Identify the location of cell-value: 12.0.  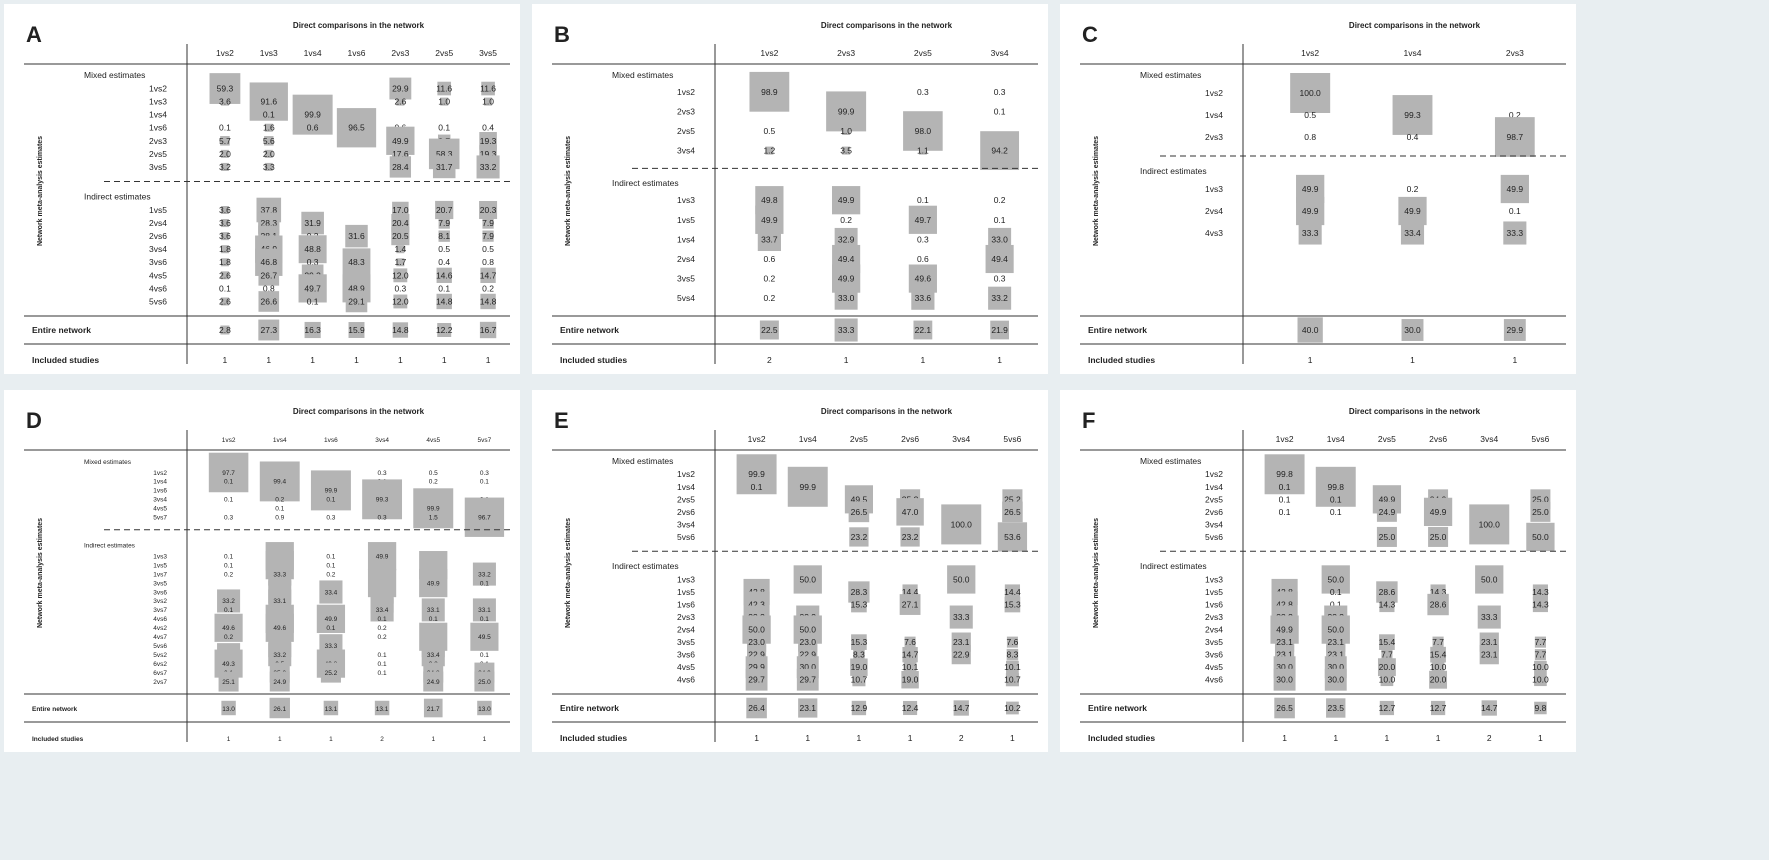
(400, 301).